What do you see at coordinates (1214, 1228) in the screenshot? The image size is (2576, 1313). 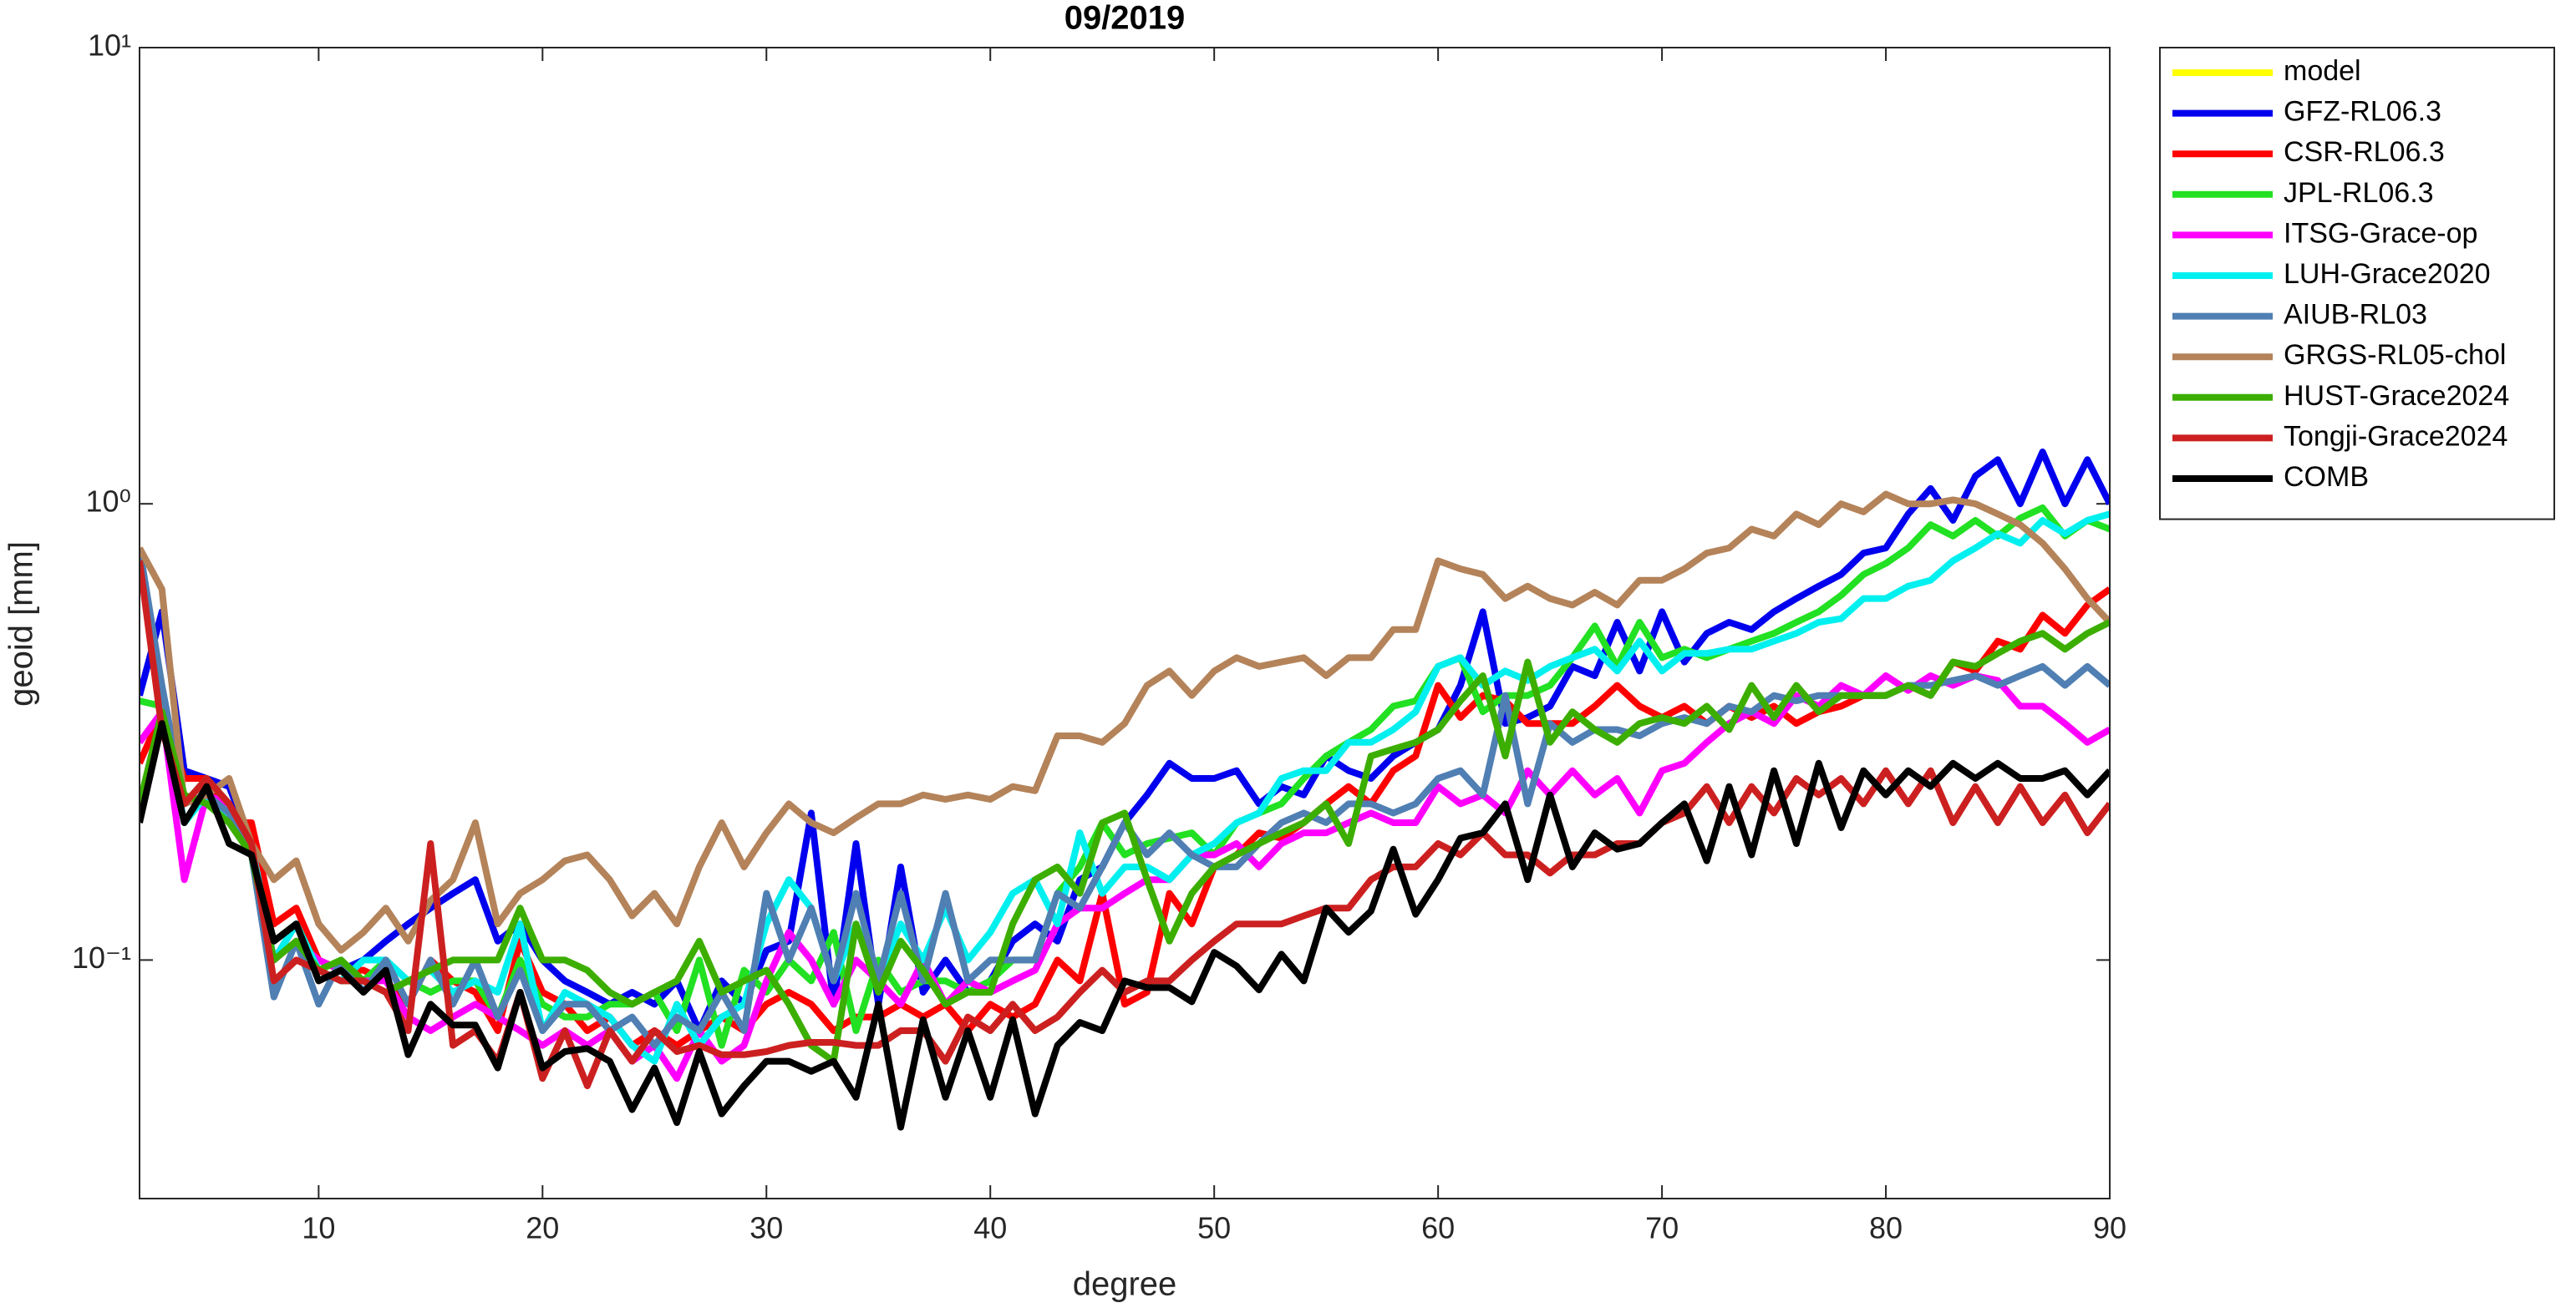 I see `x-tick-label: 50` at bounding box center [1214, 1228].